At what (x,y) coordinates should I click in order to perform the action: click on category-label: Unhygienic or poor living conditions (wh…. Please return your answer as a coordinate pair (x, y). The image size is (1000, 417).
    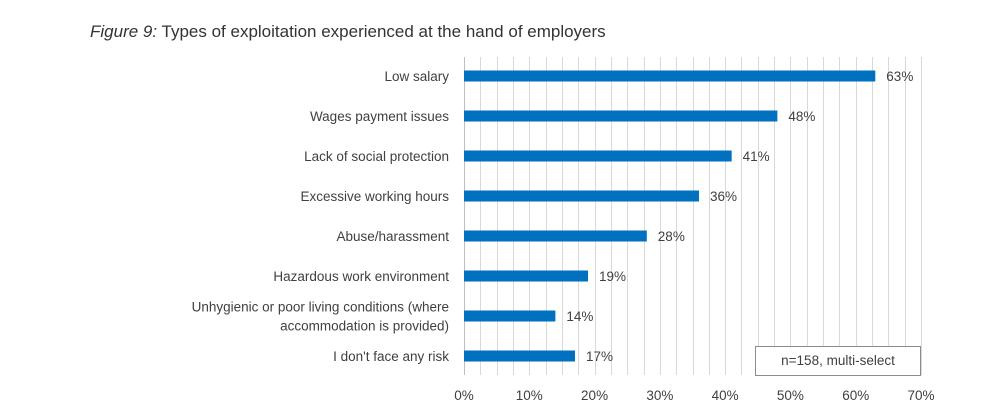
    Looking at the image, I should click on (320, 307).